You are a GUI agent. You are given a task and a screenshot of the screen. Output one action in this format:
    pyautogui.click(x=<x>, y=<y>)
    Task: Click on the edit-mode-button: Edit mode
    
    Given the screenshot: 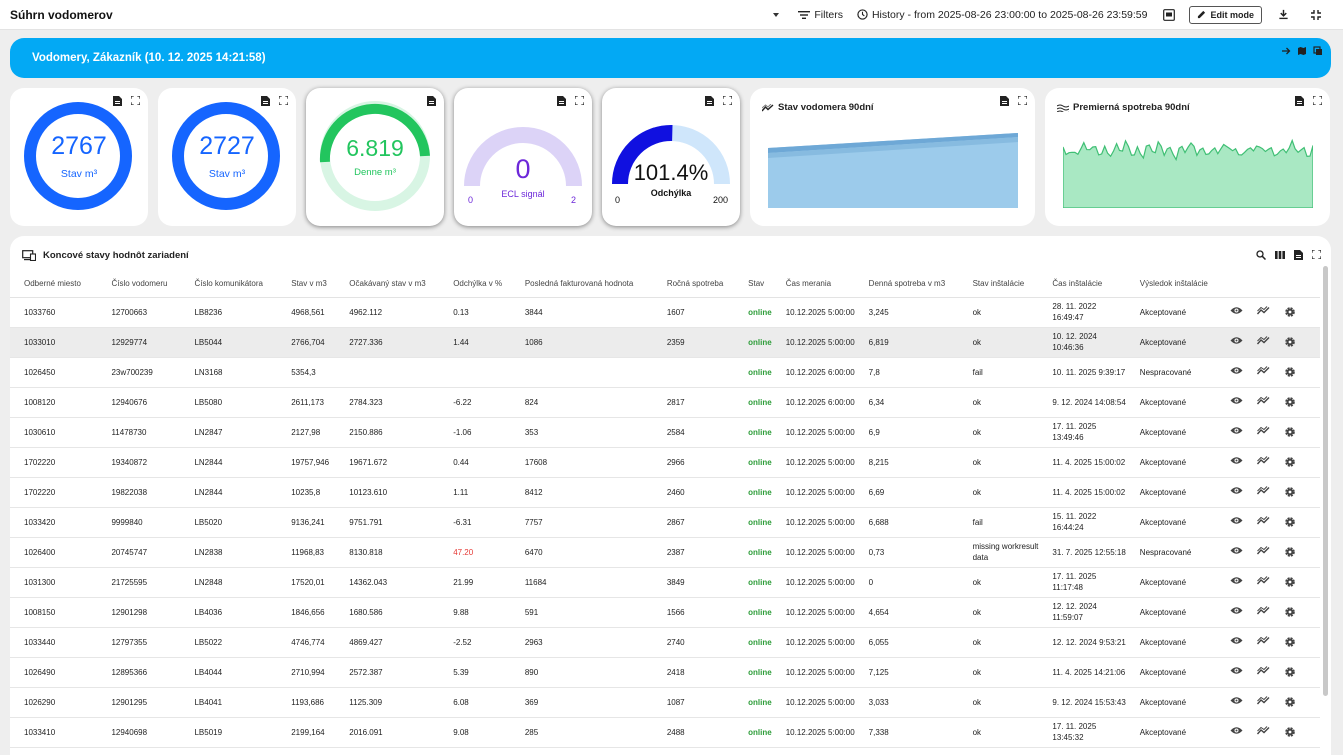 What is the action you would take?
    pyautogui.click(x=1225, y=14)
    